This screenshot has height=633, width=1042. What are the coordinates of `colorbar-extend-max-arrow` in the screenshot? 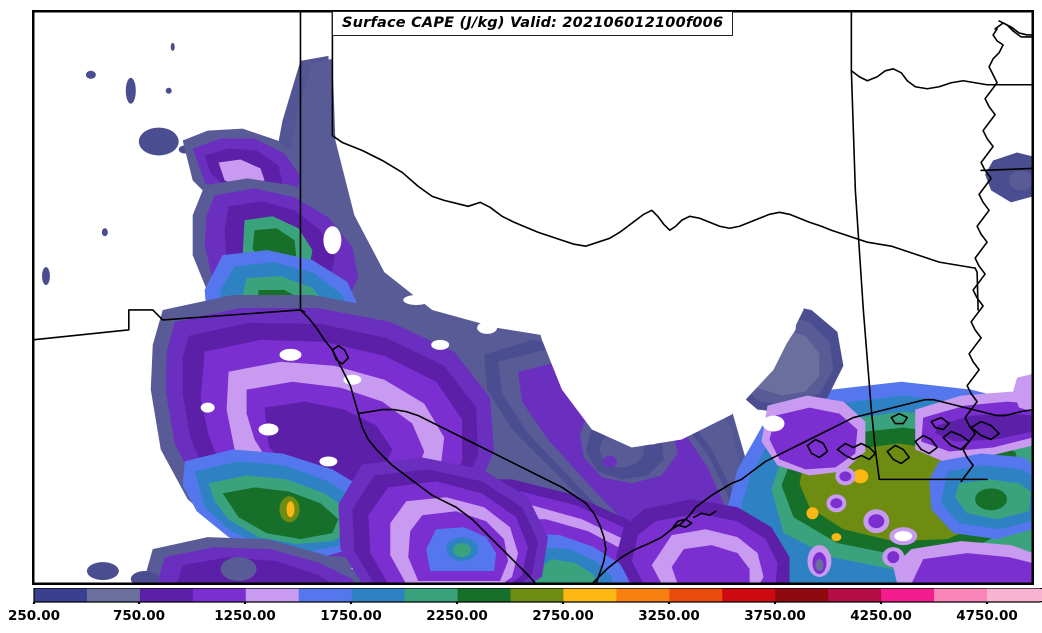 It's located at (1040, 595).